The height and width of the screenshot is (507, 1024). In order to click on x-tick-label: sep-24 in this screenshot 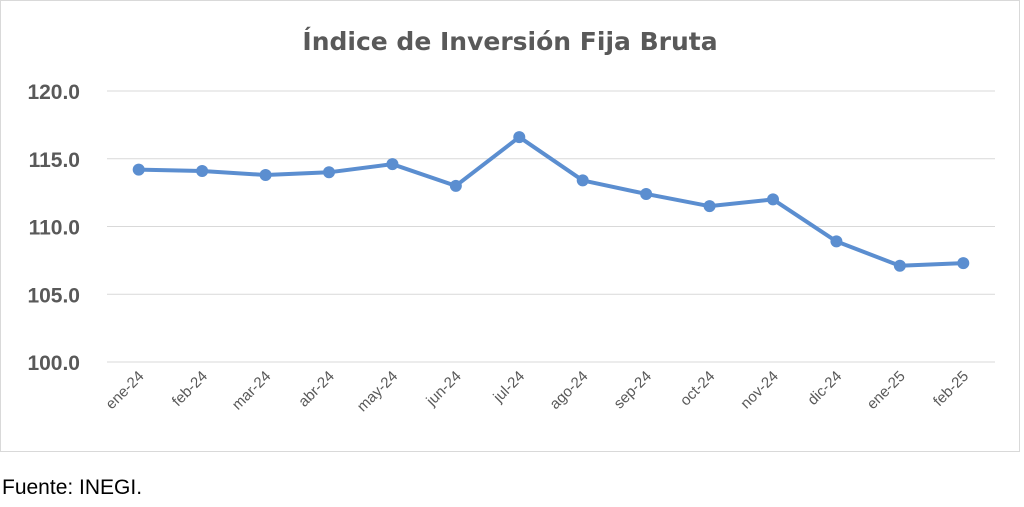, I will do `click(633, 390)`.